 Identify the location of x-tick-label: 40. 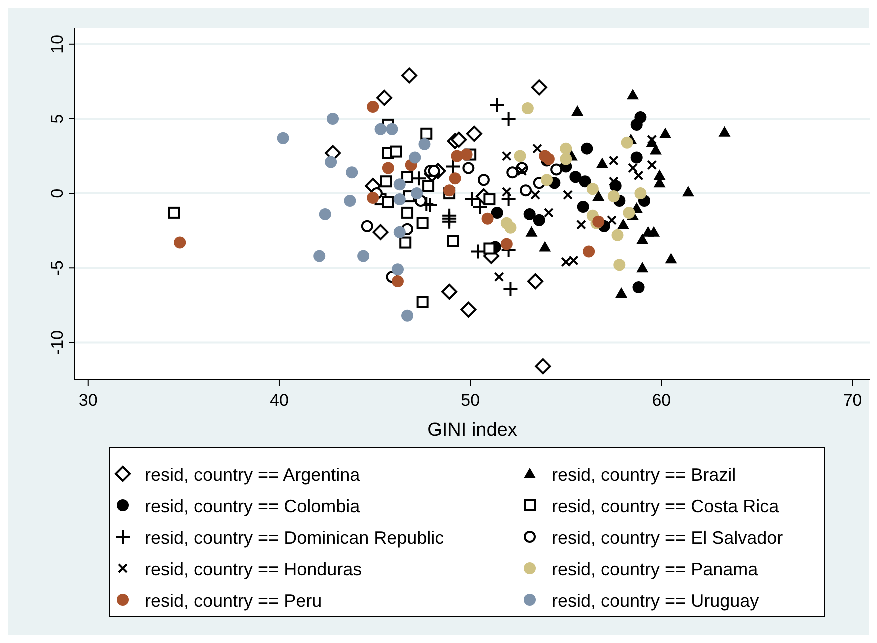
(279, 400).